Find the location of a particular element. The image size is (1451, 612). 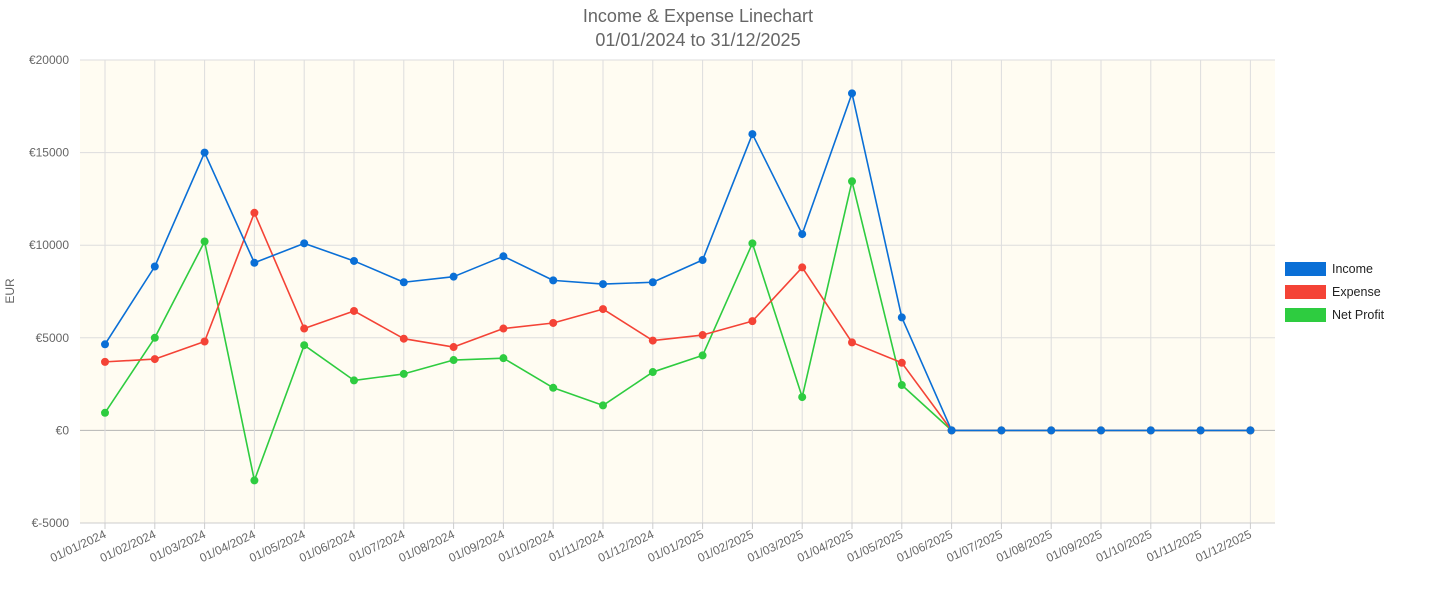

x-tick-label: 01/09/2024 is located at coordinates (476, 546).